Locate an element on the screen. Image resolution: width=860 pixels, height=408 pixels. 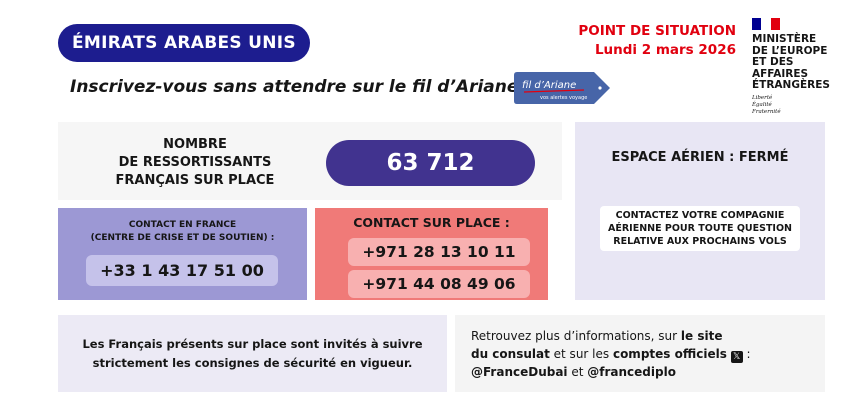
info-text: : is located at coordinates (746, 354).